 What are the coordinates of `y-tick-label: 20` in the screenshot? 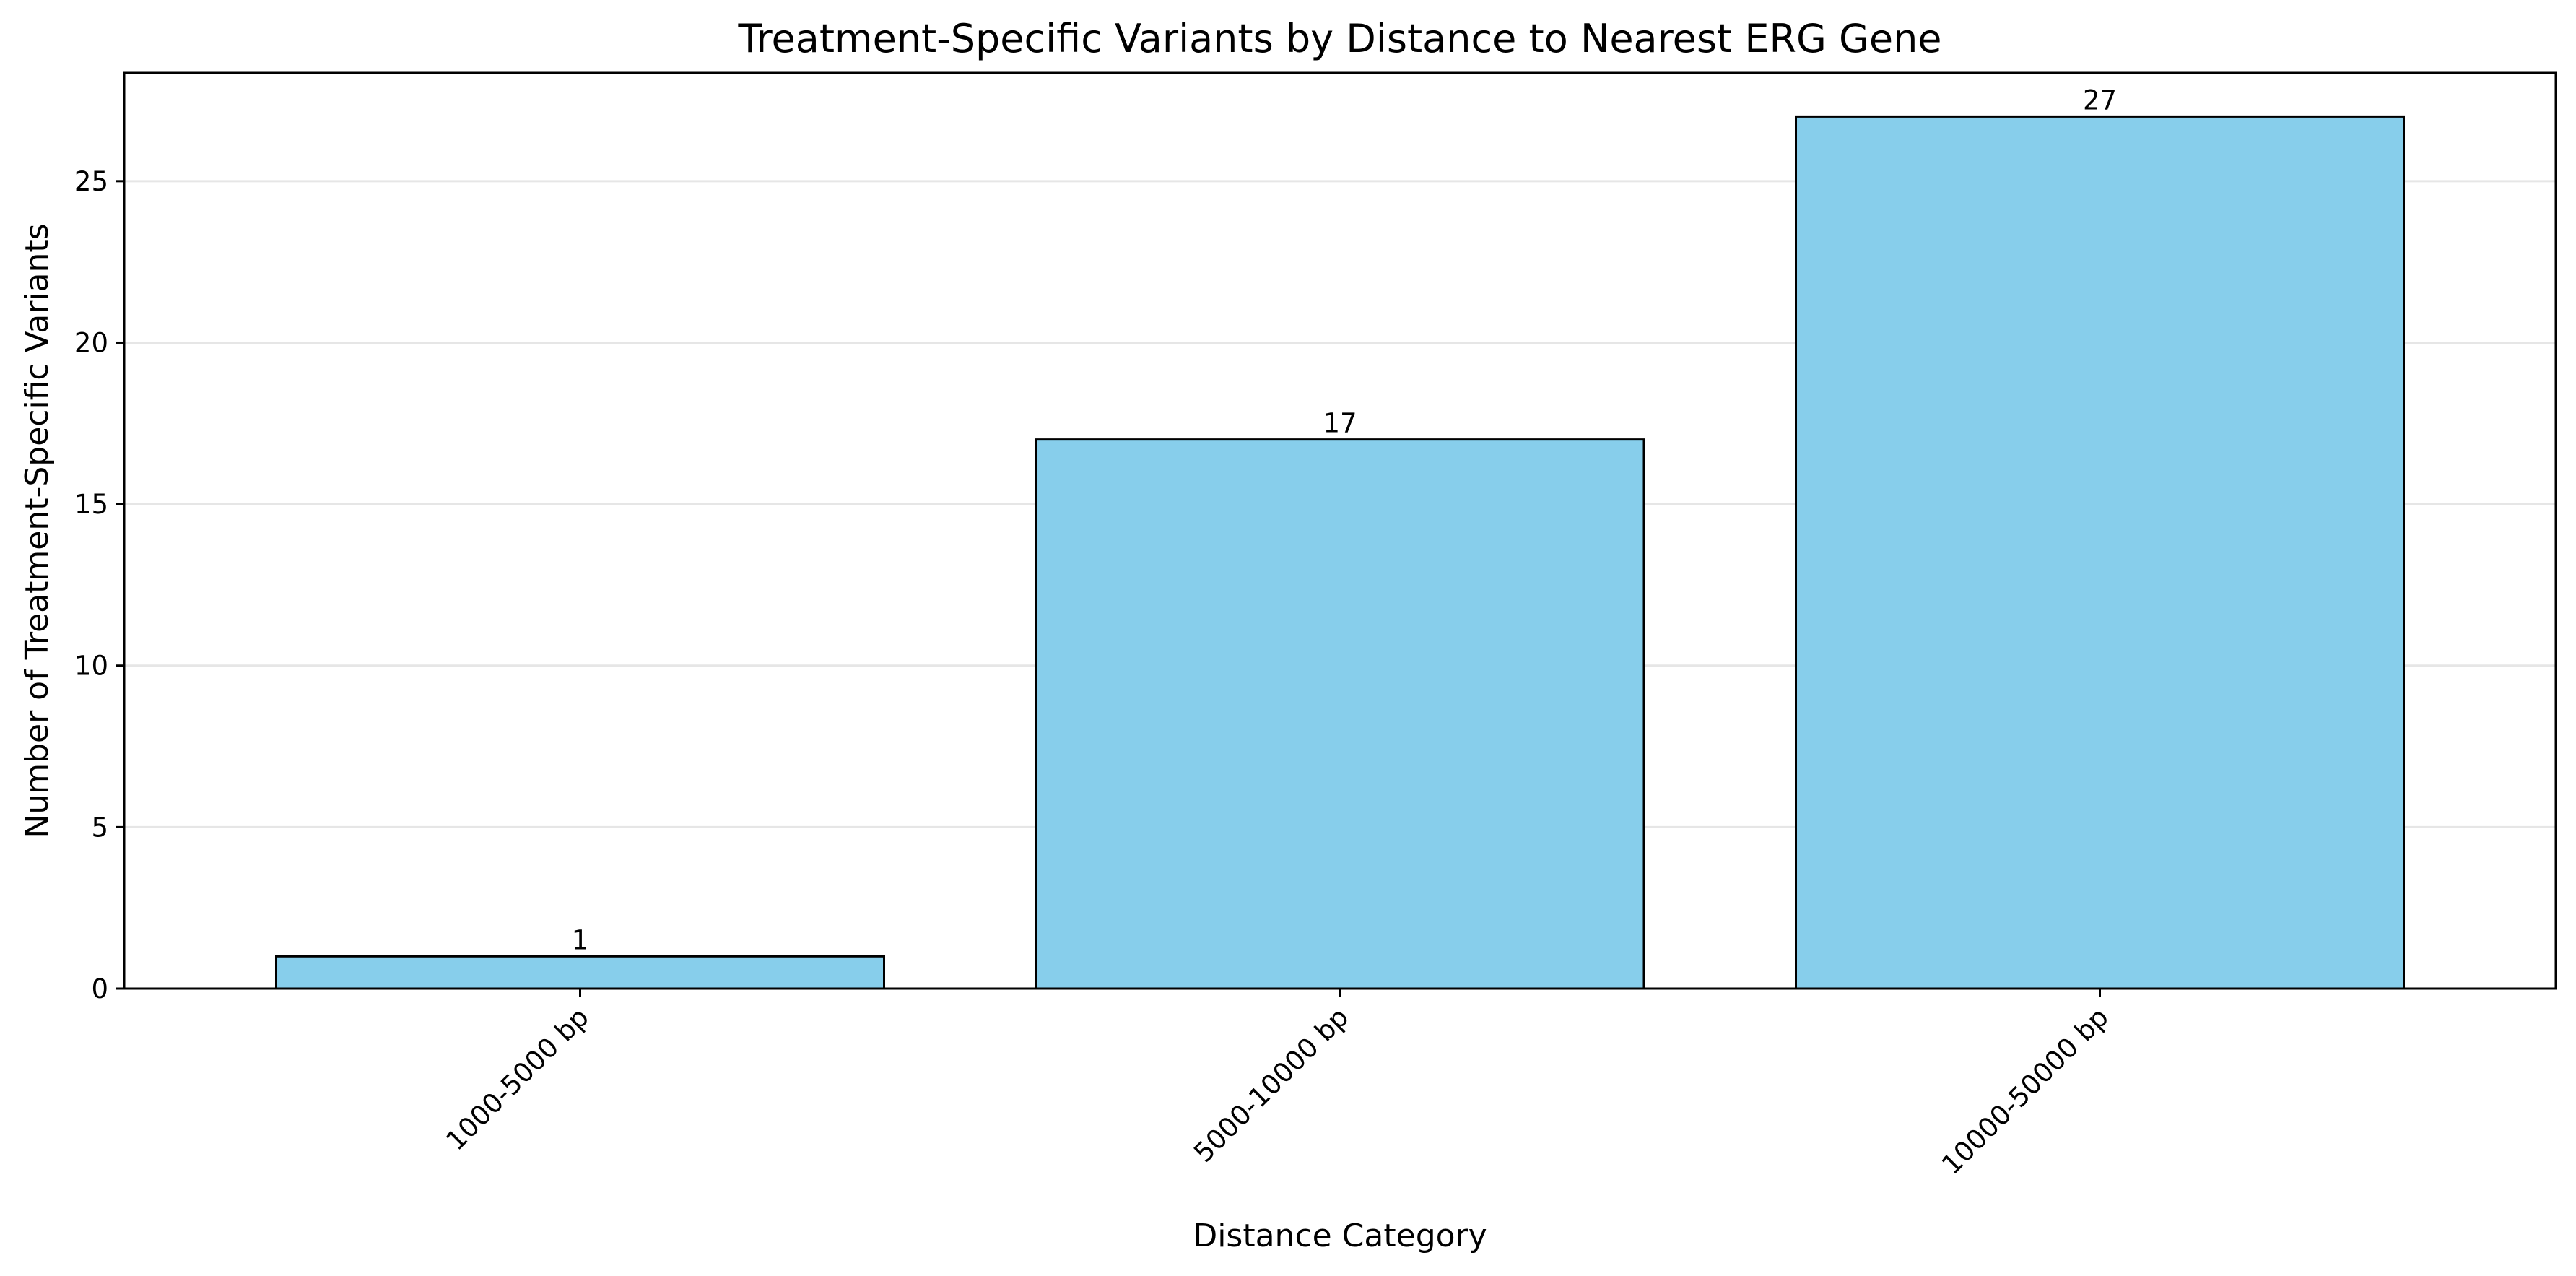 It's located at (91, 342).